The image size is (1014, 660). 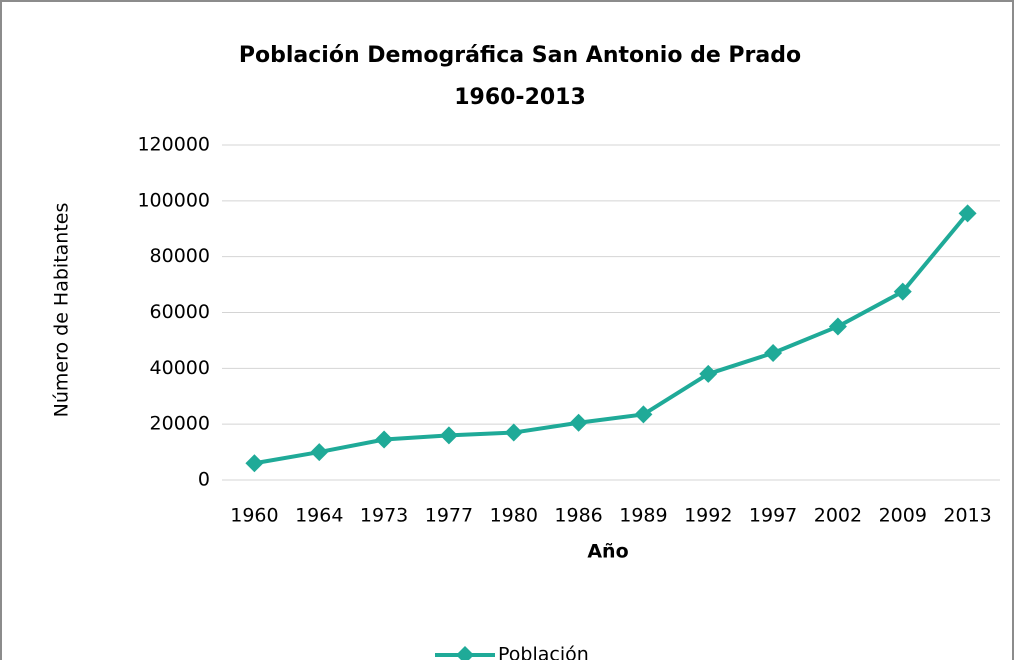 I want to click on y-axis-title: Número de Habitantes, so click(x=62, y=310).